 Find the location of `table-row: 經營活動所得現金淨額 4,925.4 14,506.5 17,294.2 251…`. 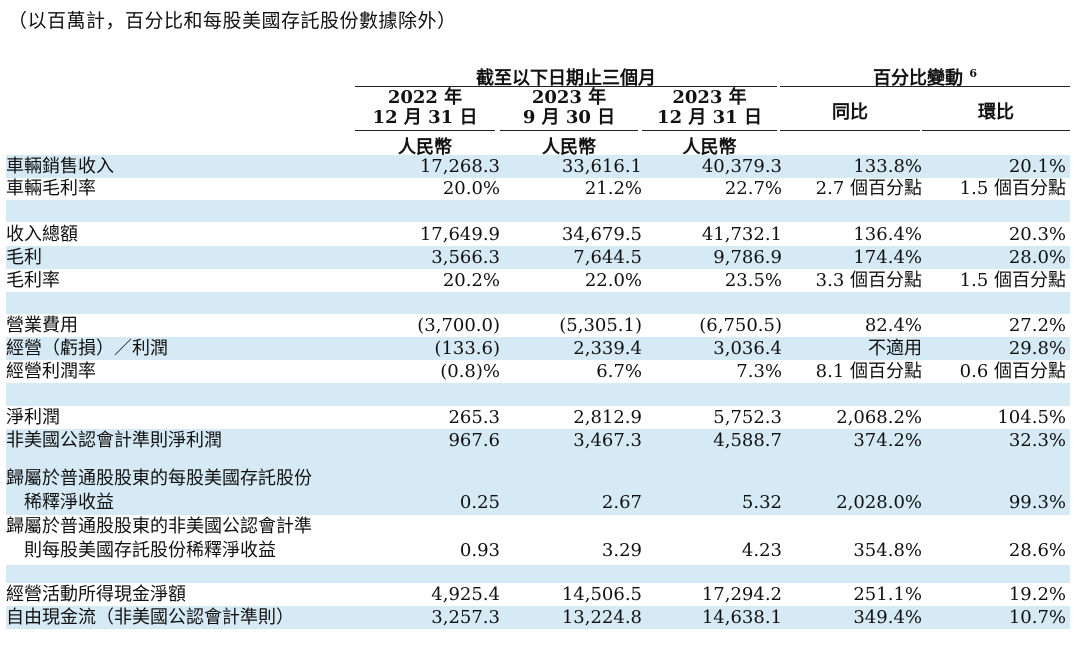

table-row: 經營活動所得現金淨額 4,925.4 14,506.5 17,294.2 251… is located at coordinates (538, 594).